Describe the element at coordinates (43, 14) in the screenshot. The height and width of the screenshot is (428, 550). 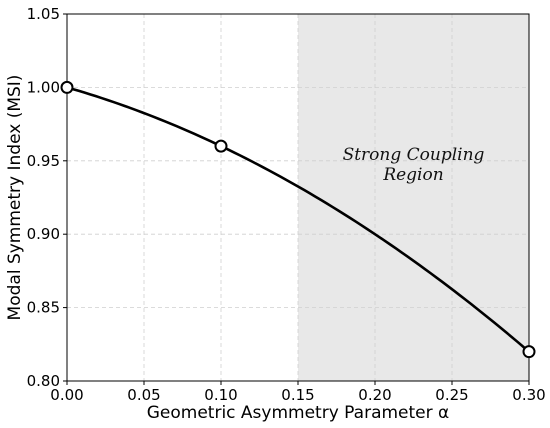
I see `y-tick-label: 1.05` at that location.